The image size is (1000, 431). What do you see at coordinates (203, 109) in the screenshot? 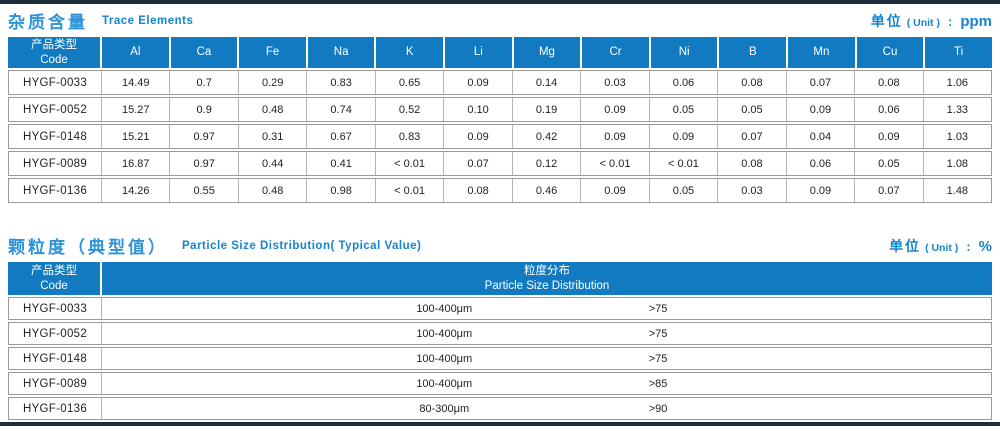
I see `row-value: 0.9` at bounding box center [203, 109].